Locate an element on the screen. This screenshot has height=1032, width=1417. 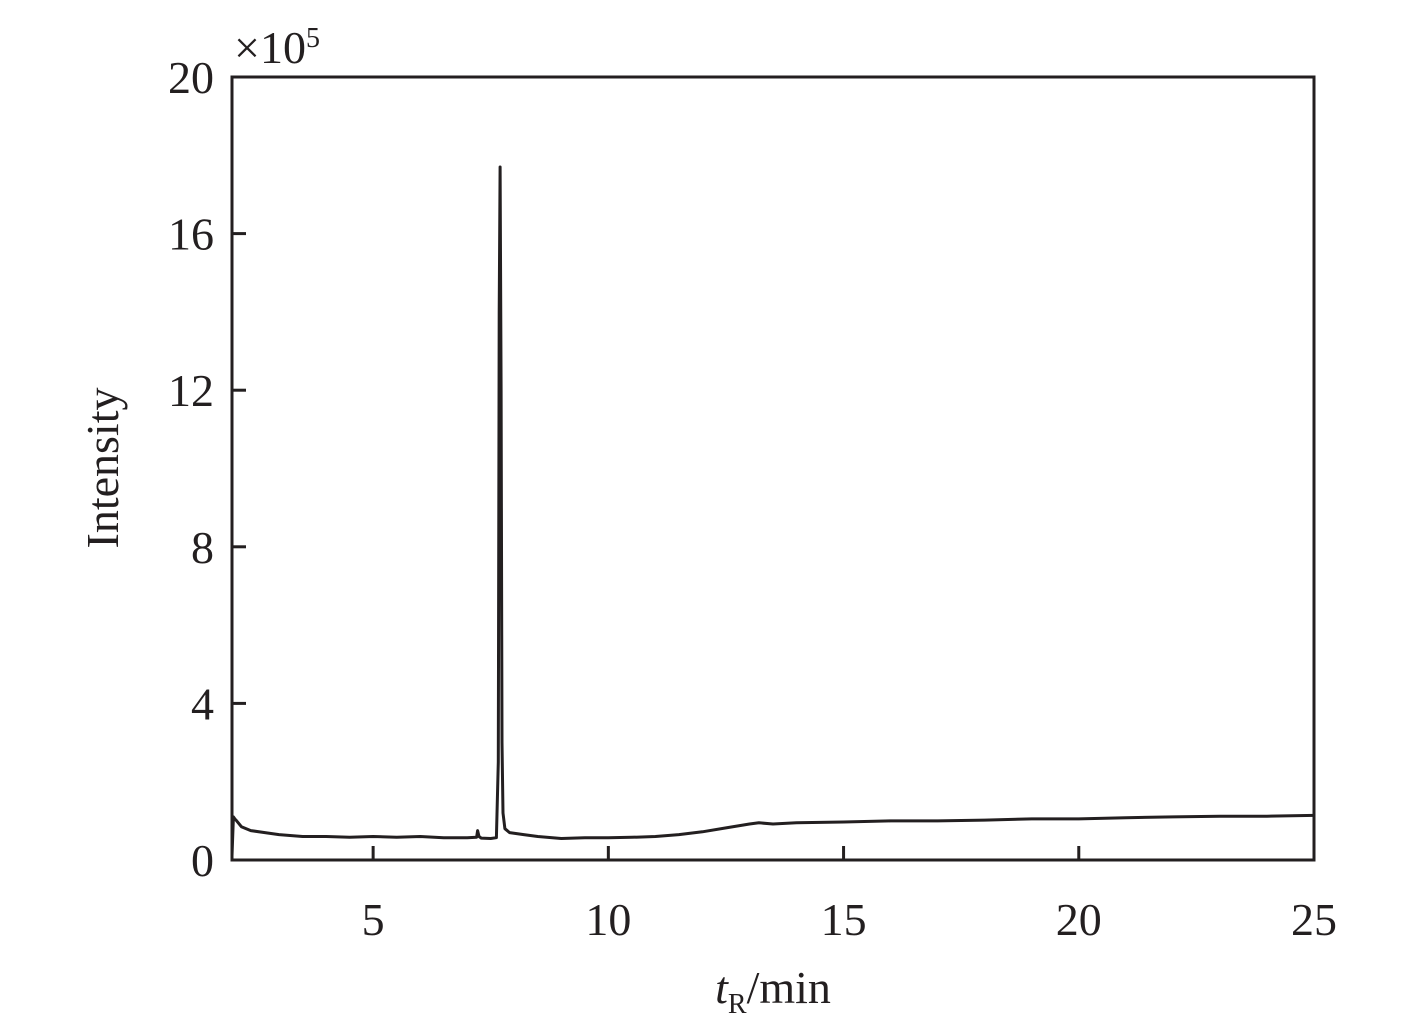
y-axis-label: Intensity is located at coordinates (102, 468).